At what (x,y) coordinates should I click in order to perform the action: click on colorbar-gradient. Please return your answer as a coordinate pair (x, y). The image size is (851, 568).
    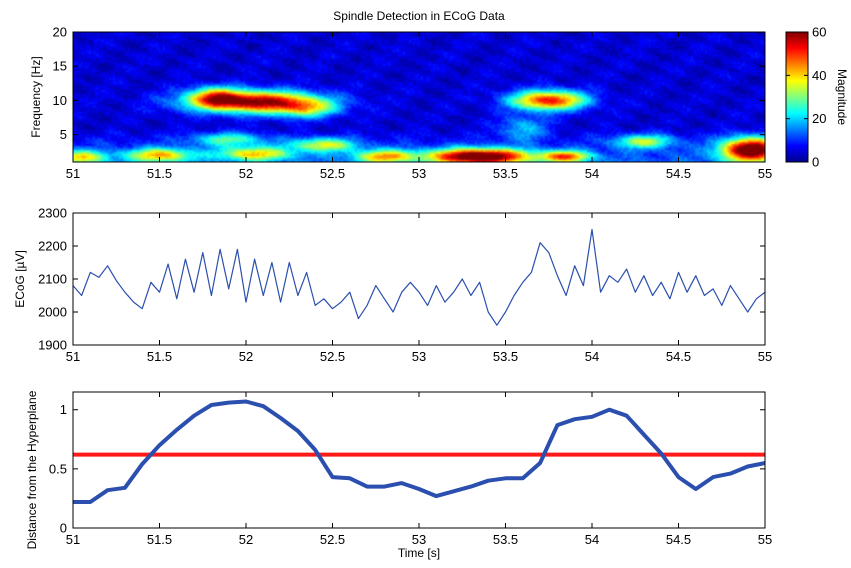
    Looking at the image, I should click on (797, 97).